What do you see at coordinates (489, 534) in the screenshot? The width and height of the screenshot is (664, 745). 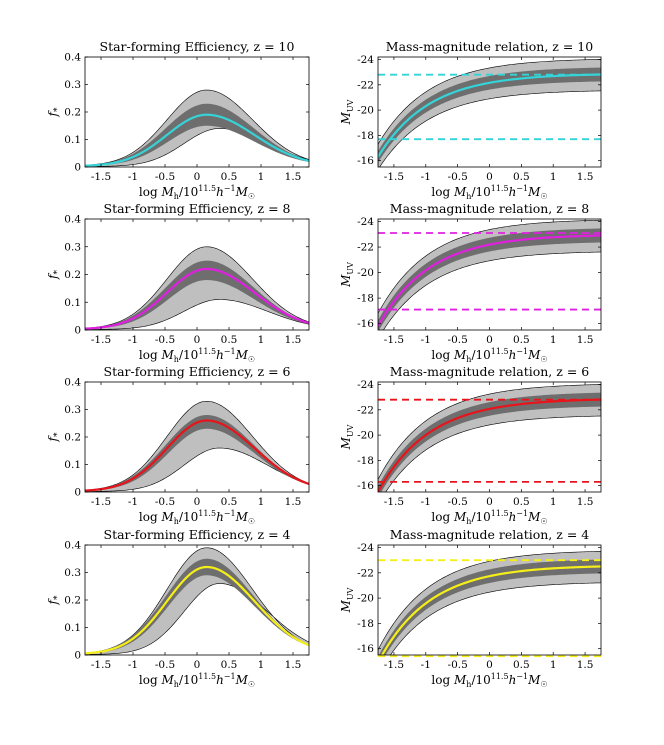 I see `panel-title: Mass-magnitude relation, z = 4` at bounding box center [489, 534].